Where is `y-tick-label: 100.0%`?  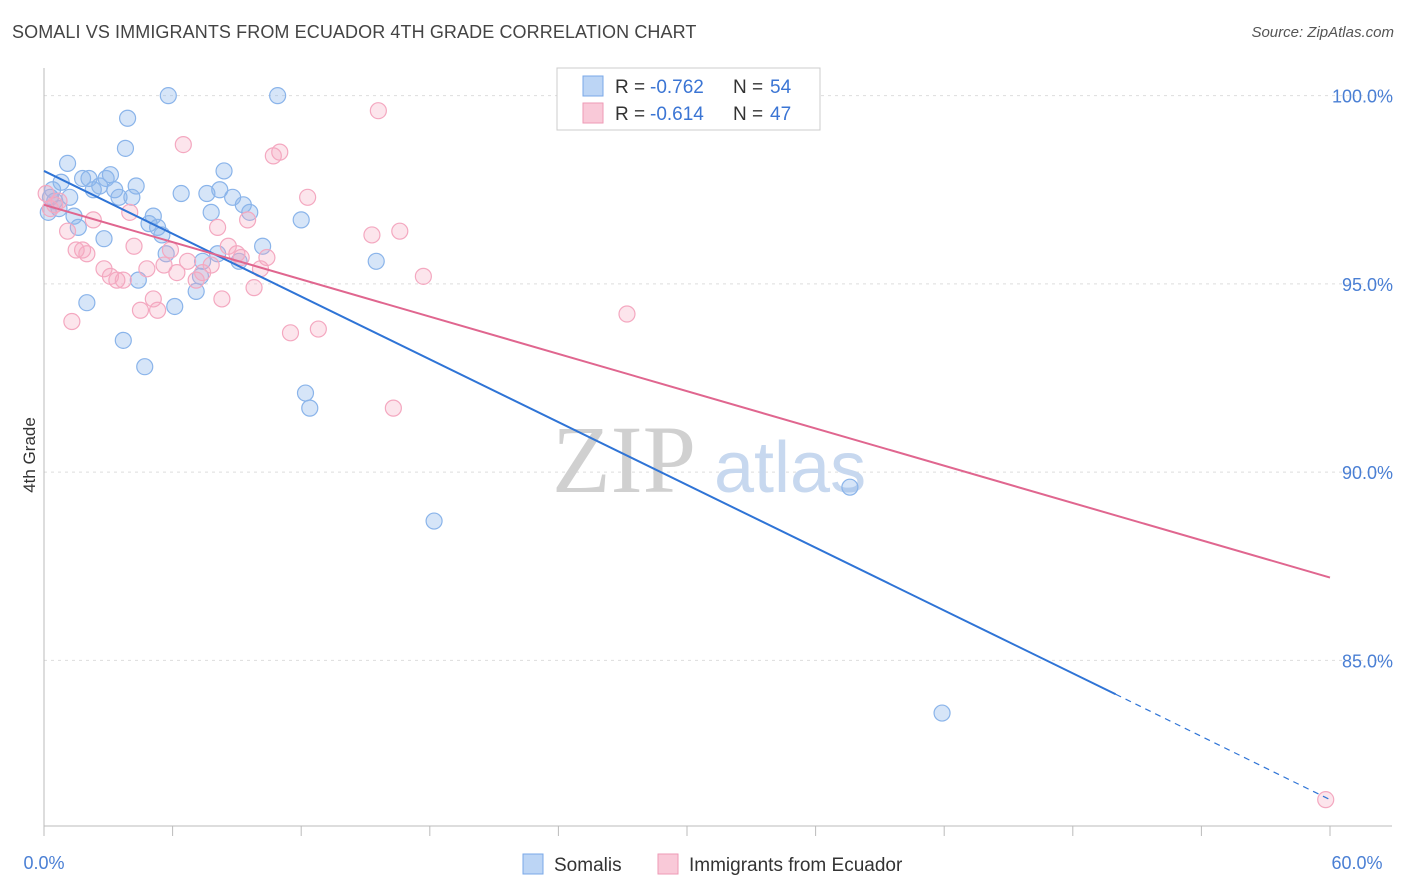
y-tick-label: 100.0% is located at coordinates (1362, 97).